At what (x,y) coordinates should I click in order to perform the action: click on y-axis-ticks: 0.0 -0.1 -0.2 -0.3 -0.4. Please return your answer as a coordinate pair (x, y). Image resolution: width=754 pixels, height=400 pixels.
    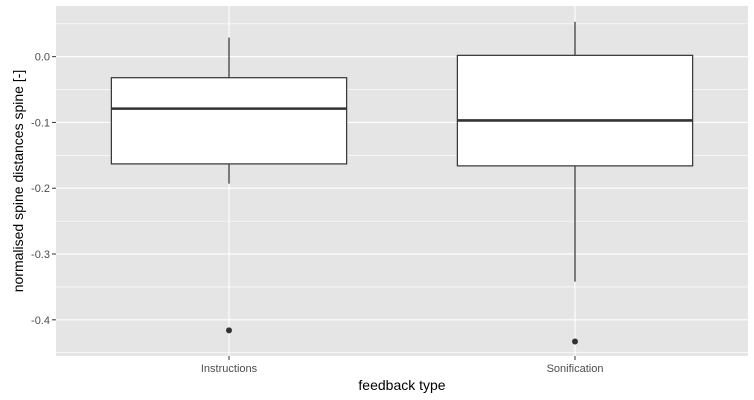
    Looking at the image, I should click on (43, 189).